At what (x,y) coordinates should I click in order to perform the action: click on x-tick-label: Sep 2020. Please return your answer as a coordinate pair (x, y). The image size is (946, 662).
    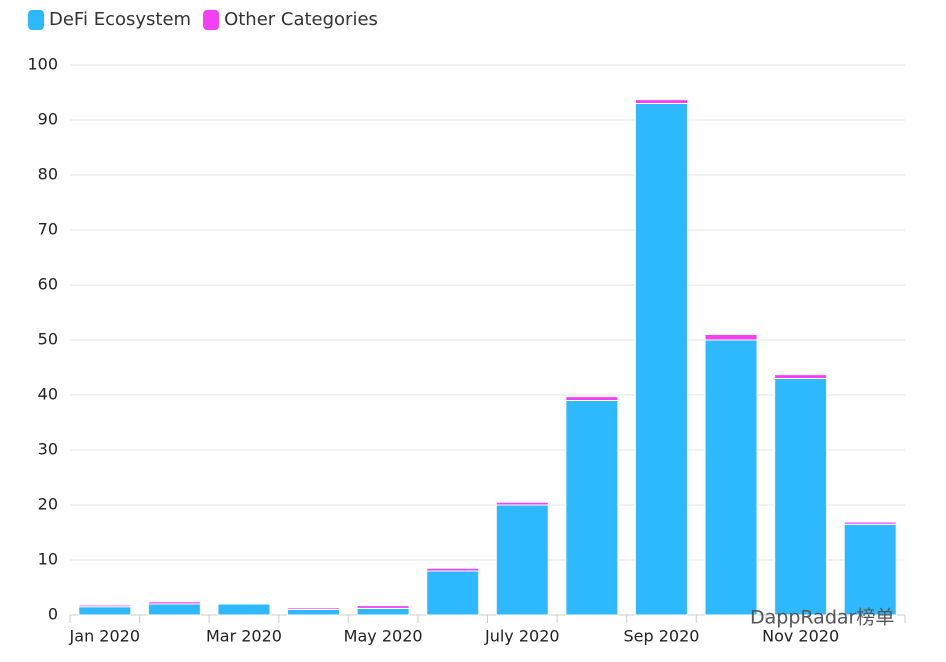
    Looking at the image, I should click on (661, 636).